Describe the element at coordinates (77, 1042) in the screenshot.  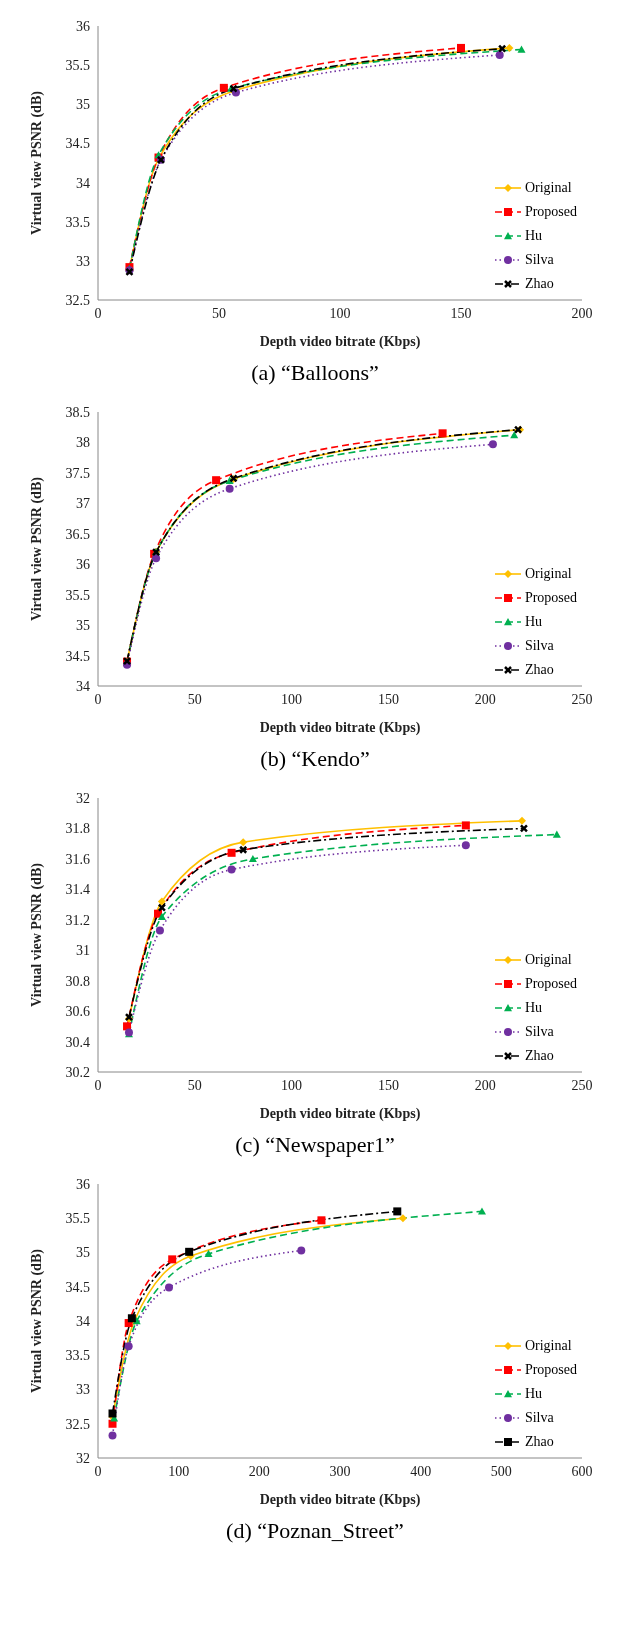
I see `y-tick-label: 30.4` at that location.